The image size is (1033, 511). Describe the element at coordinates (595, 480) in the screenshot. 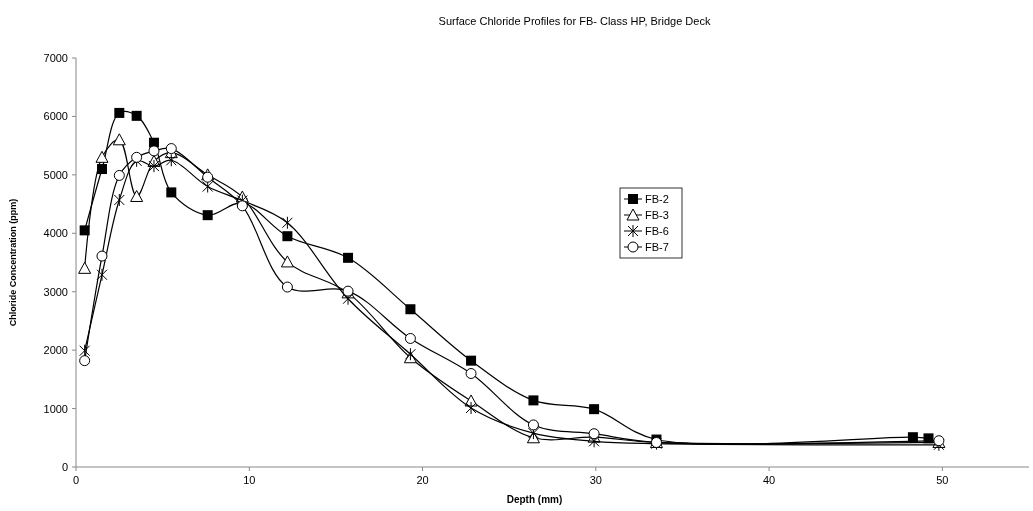

I see `x-tick-label: 30` at that location.